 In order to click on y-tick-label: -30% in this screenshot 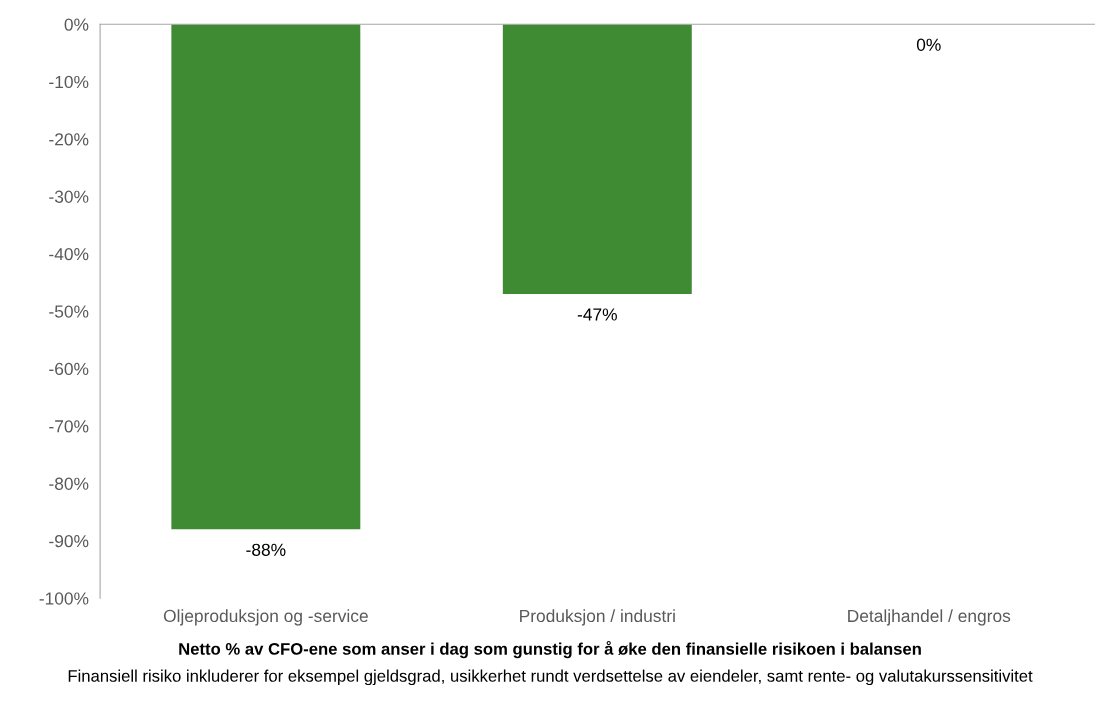, I will do `click(69, 196)`.